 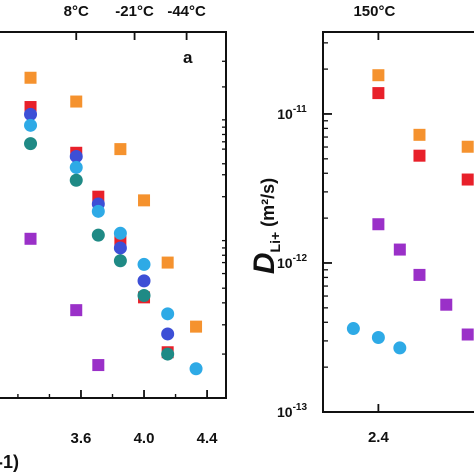 I want to click on y-tick-exponent: -12, so click(x=300, y=258).